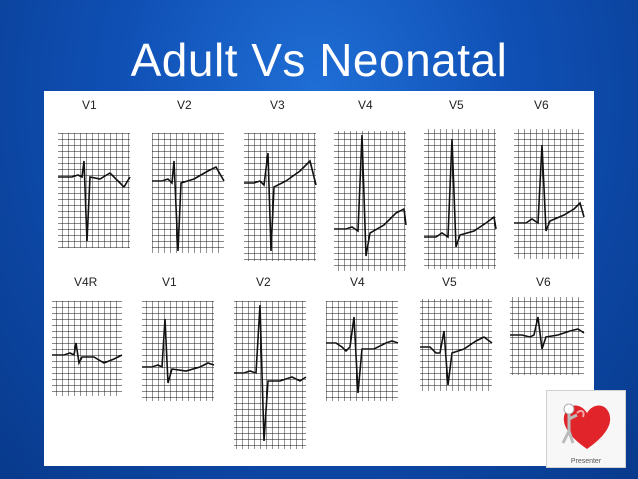 The image size is (638, 479). I want to click on adult-strip-v1, so click(94, 190).